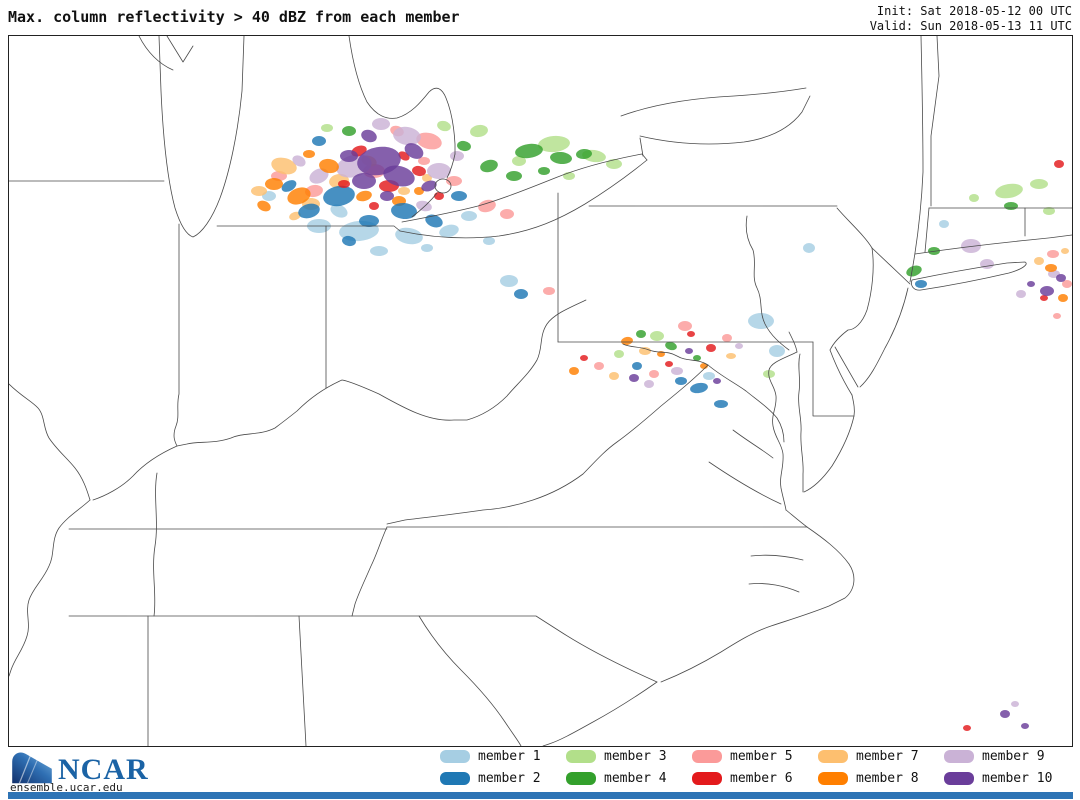 Image resolution: width=1080 pixels, height=800 pixels. I want to click on va-beach-coast, so click(796, 518).